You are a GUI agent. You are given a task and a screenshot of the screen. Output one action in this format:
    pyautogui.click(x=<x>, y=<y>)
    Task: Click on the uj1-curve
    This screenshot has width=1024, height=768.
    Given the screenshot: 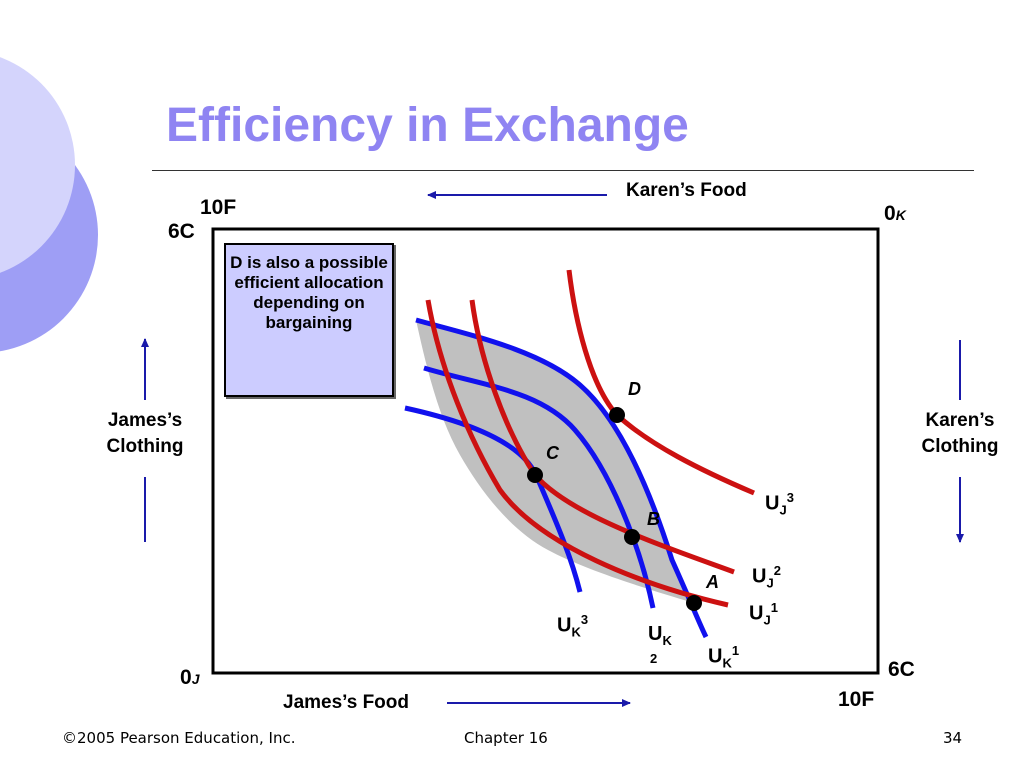 What is the action you would take?
    pyautogui.click(x=577, y=453)
    